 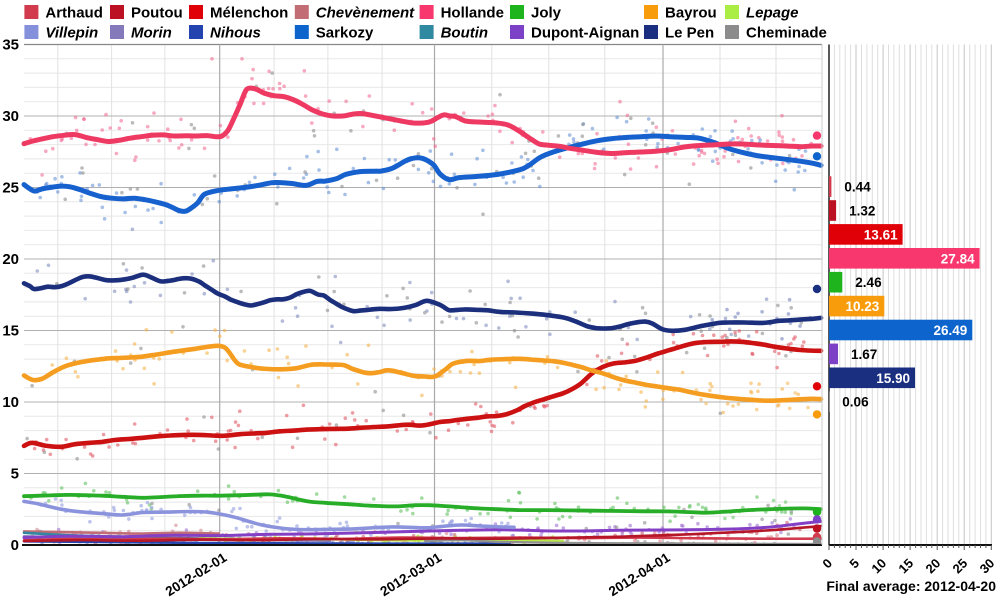 I want to click on svg-text: 27.84, so click(x=958, y=258).